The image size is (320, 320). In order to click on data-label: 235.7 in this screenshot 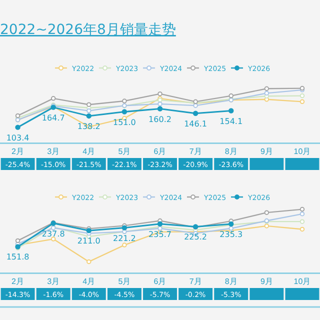, I will do `click(160, 234)`.